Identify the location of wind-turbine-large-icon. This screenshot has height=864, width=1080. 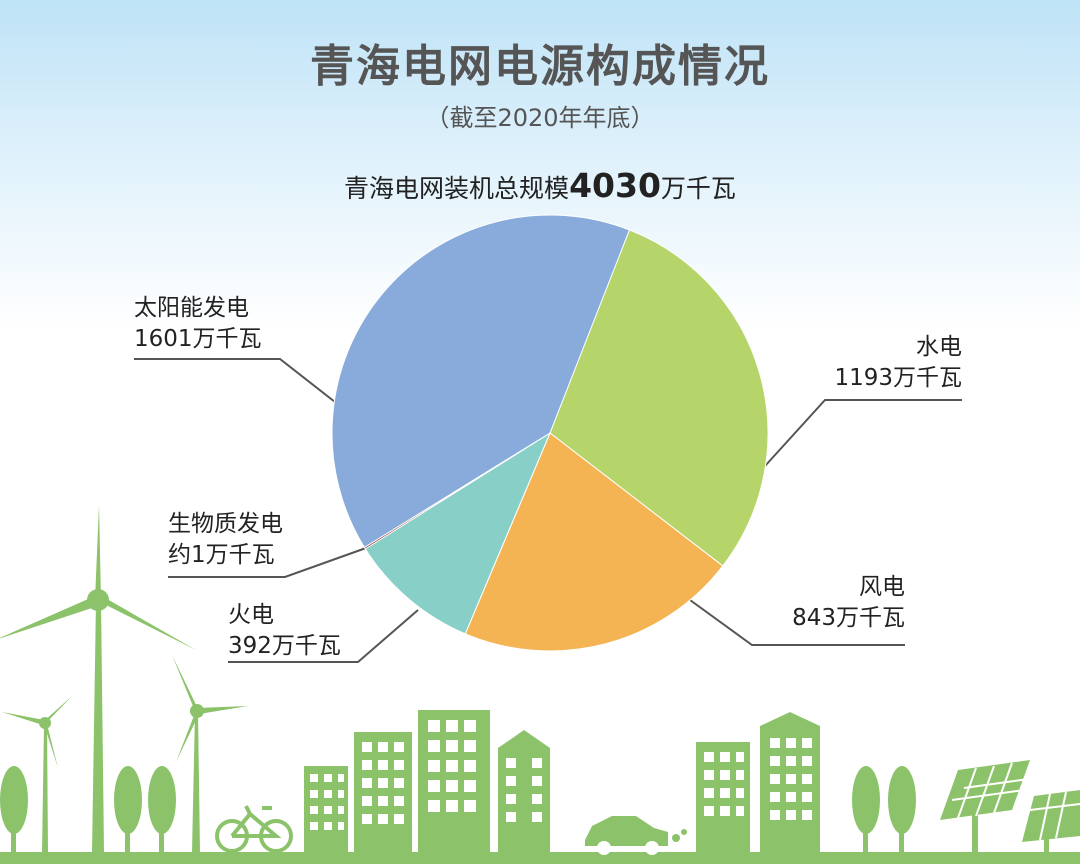
(98, 678).